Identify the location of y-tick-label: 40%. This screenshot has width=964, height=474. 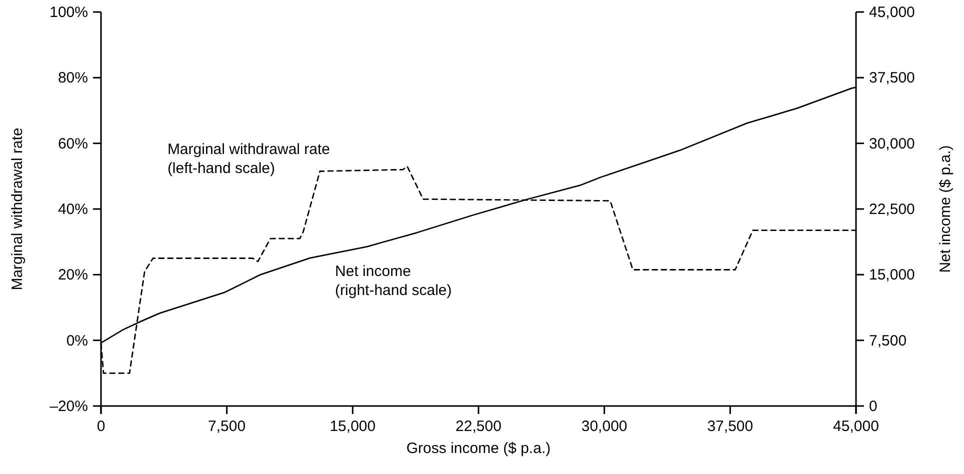
(73, 209).